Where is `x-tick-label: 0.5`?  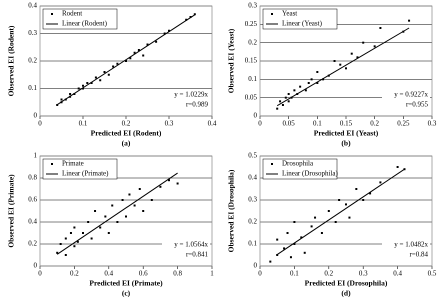
x-tick-label: 0.5 is located at coordinates (432, 274).